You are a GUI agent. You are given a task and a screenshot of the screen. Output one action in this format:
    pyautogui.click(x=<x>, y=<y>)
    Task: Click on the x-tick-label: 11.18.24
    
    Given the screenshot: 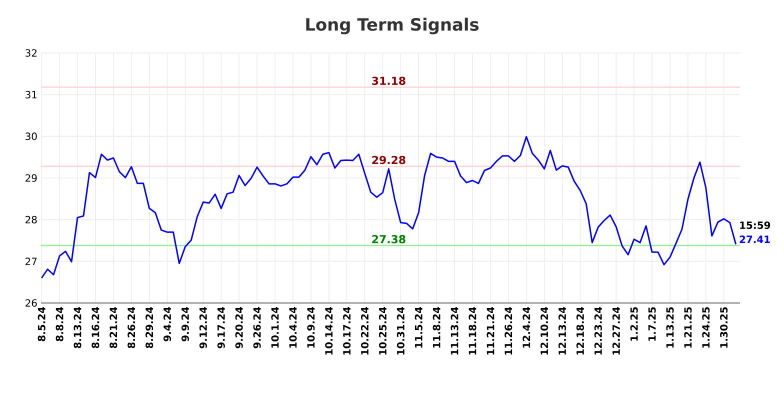 What is the action you would take?
    pyautogui.click(x=472, y=330)
    